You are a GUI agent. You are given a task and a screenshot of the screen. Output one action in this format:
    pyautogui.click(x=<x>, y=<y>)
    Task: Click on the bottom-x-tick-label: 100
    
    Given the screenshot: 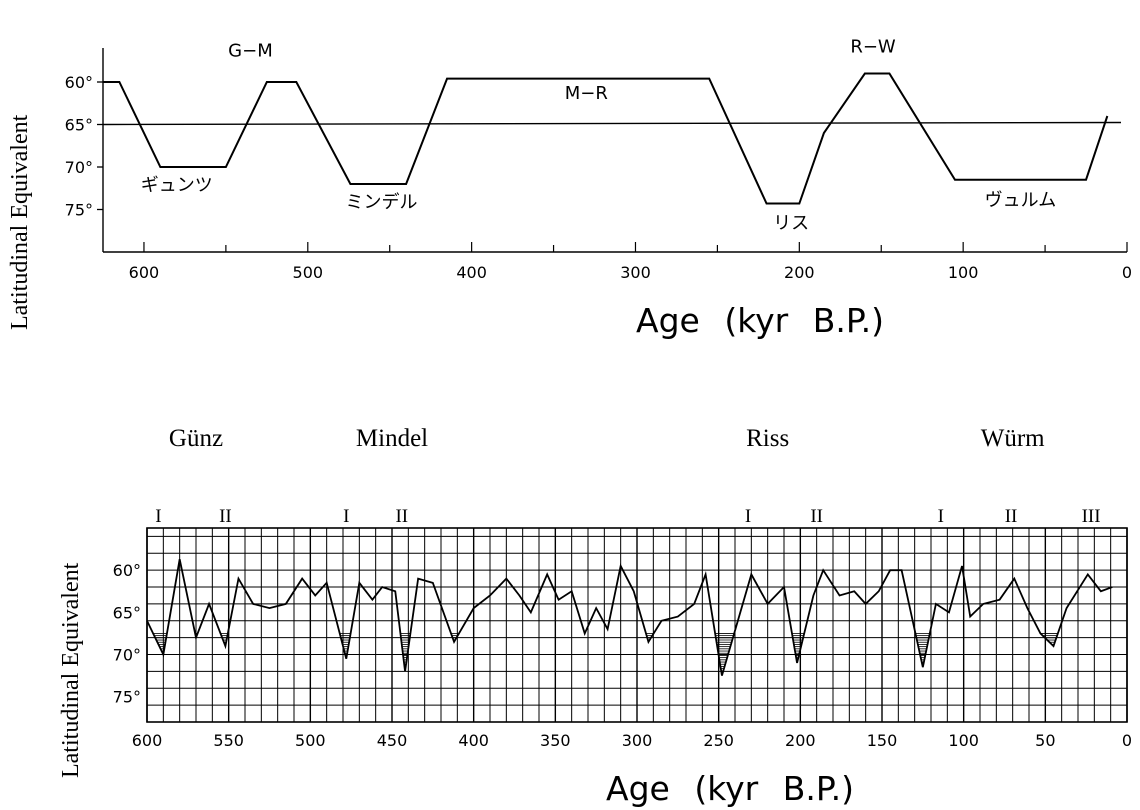 What is the action you would take?
    pyautogui.click(x=963, y=740)
    